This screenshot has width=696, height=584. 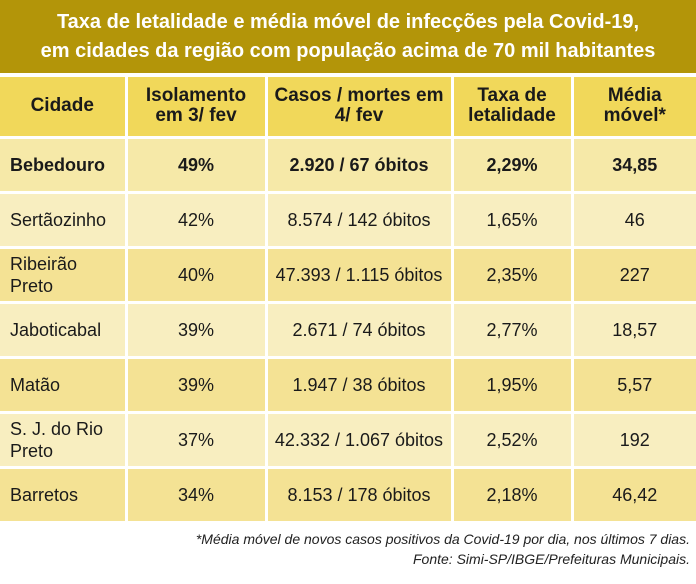 I want to click on header-casos-mortes: Casos / mortes em 4/ fev, so click(x=360, y=108).